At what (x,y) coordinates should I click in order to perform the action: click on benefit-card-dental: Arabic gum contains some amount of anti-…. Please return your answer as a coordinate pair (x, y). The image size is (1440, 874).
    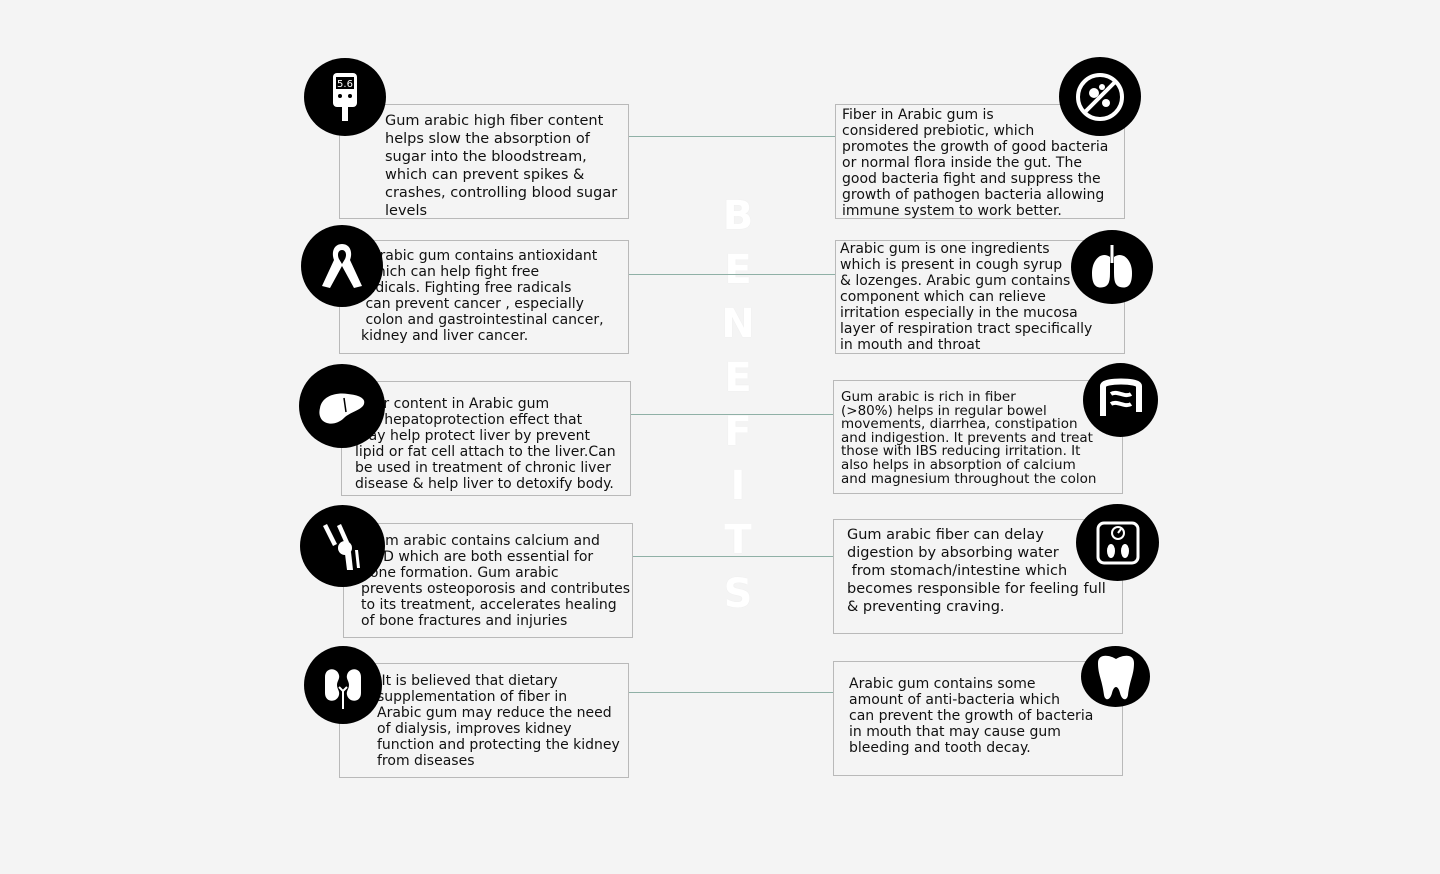
    Looking at the image, I should click on (978, 718).